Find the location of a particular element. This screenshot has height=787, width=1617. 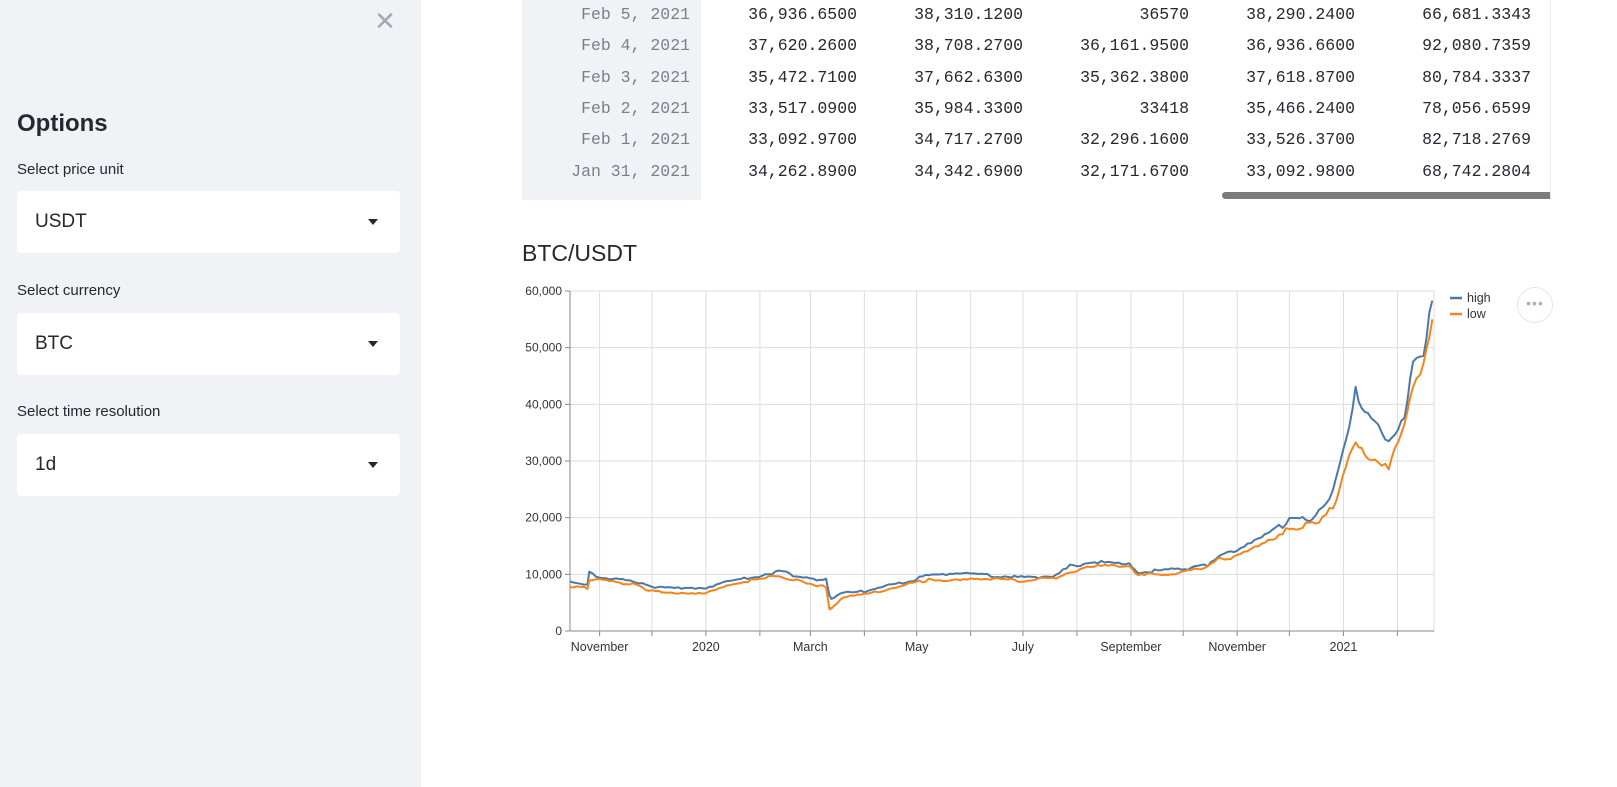

chart-title: BTC/USDT is located at coordinates (579, 253).